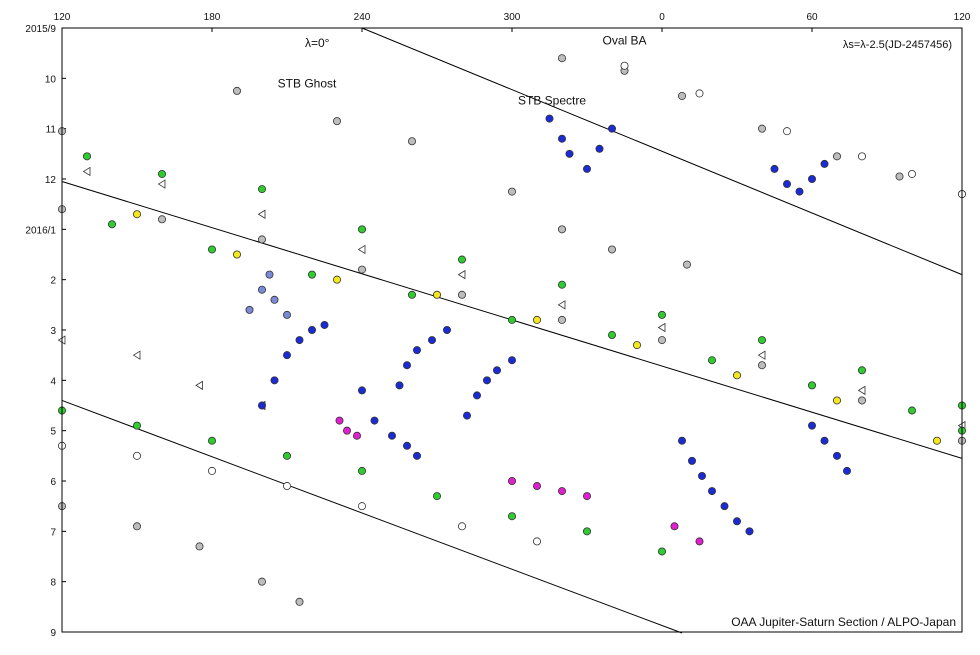  Describe the element at coordinates (51, 79) in the screenshot. I see `y-tick-label: 10` at that location.